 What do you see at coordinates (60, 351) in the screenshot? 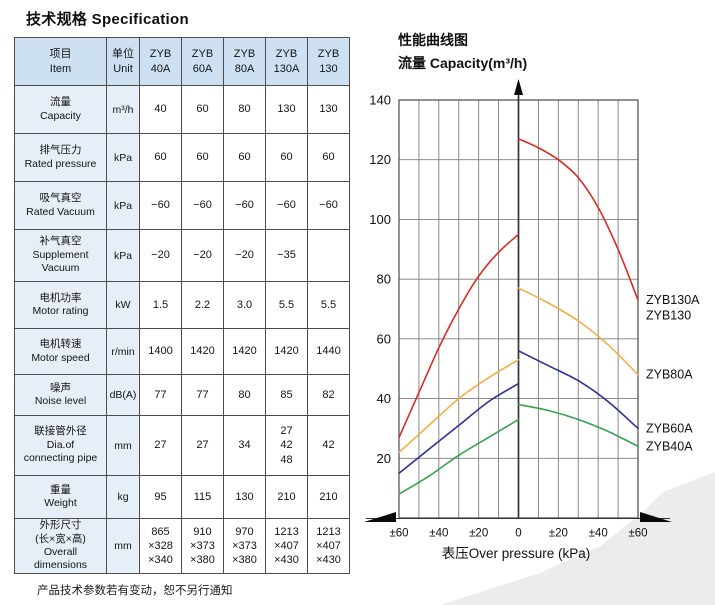
I see `row-label: 电机转速 Motor speed` at bounding box center [60, 351].